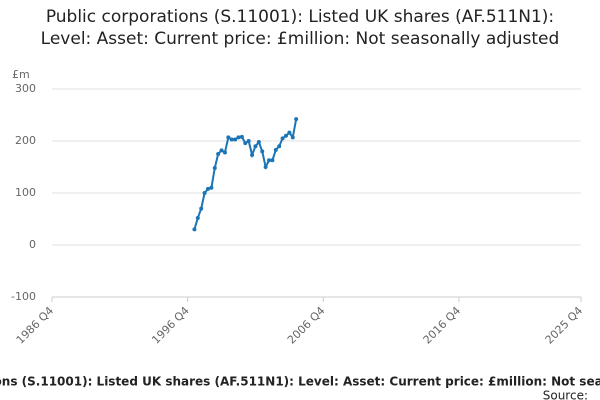 Image resolution: width=600 pixels, height=400 pixels. Describe the element at coordinates (32, 244) in the screenshot. I see `y-tick-label: 0` at that location.